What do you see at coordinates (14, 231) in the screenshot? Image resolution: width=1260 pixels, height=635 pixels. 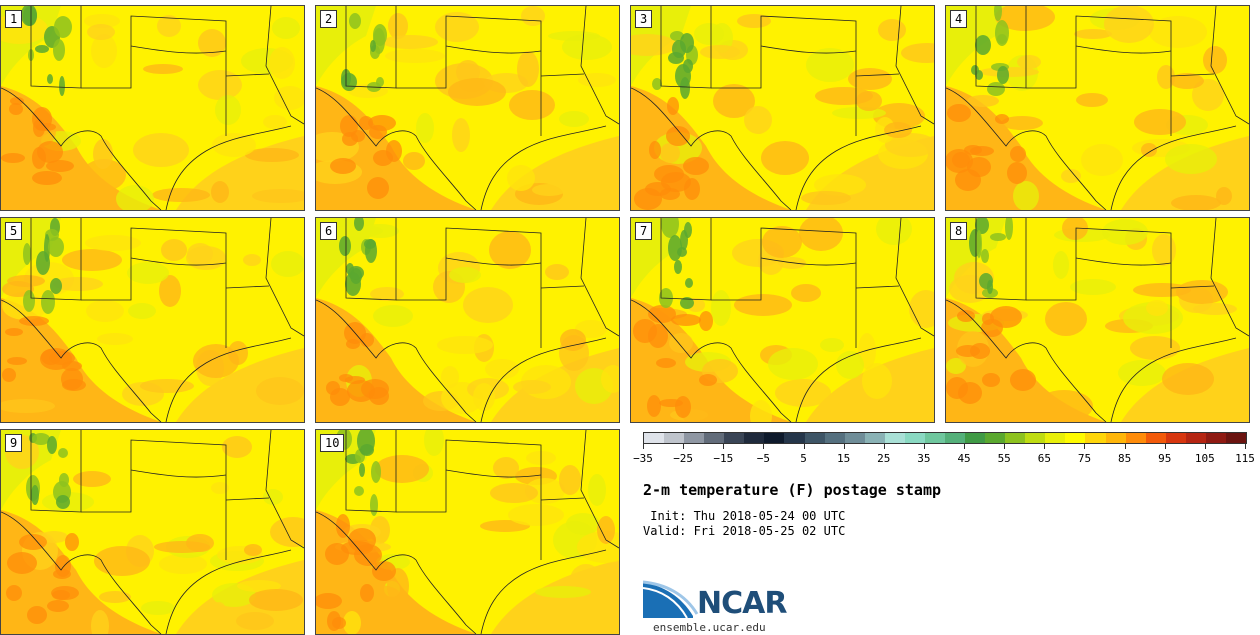 I see `stamp-member-label: 5` at bounding box center [14, 231].